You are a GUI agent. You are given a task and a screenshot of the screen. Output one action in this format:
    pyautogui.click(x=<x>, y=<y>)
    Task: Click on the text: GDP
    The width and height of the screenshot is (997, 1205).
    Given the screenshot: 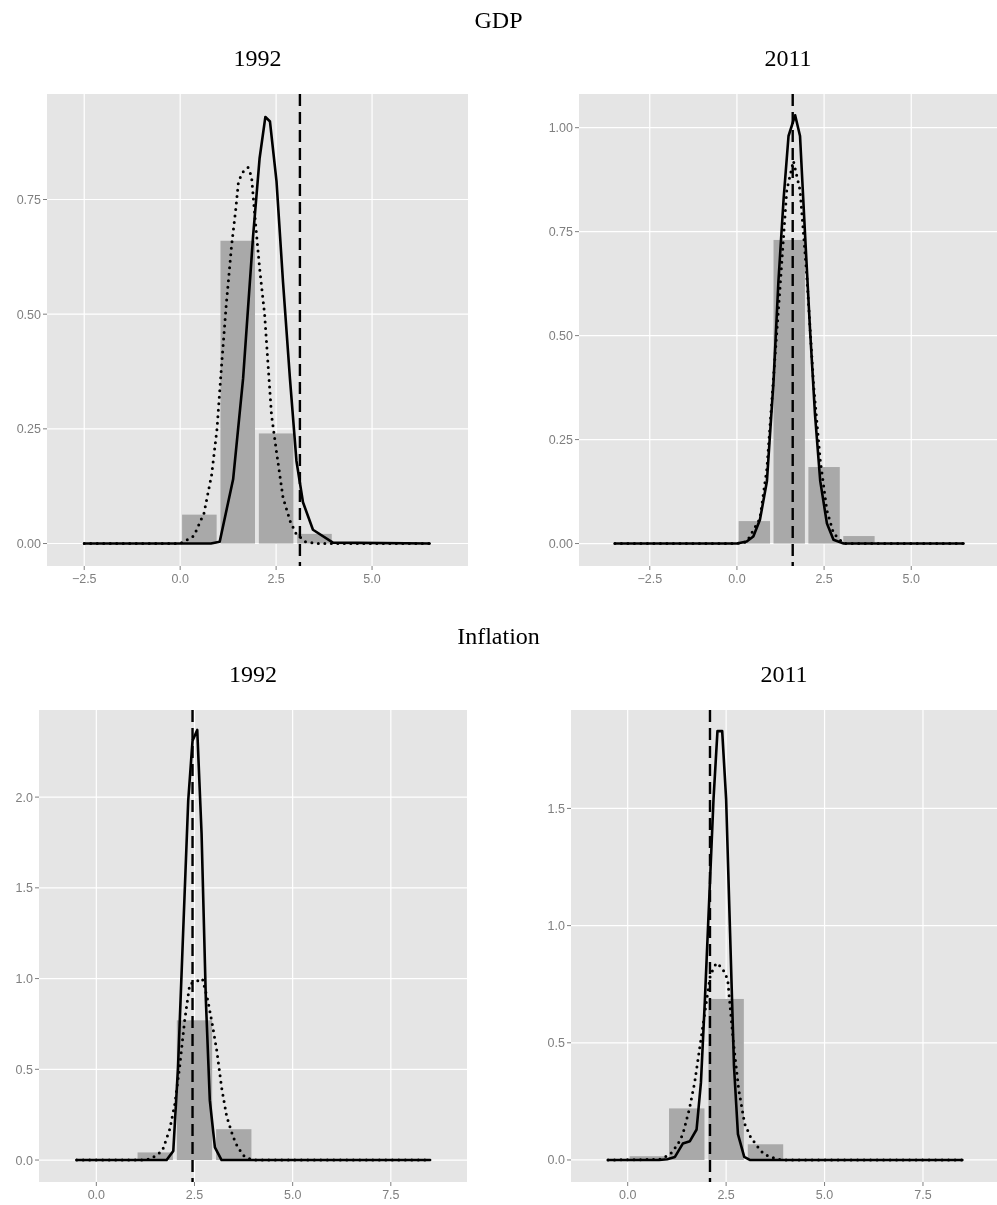 What is the action you would take?
    pyautogui.click(x=498, y=20)
    